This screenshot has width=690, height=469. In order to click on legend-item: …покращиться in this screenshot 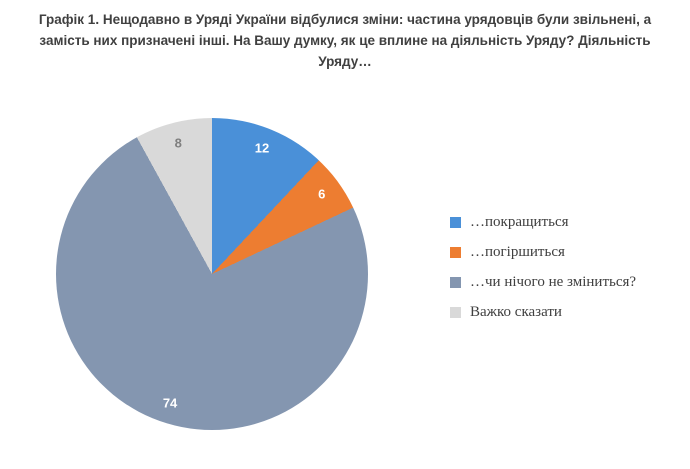, I will do `click(543, 222)`.